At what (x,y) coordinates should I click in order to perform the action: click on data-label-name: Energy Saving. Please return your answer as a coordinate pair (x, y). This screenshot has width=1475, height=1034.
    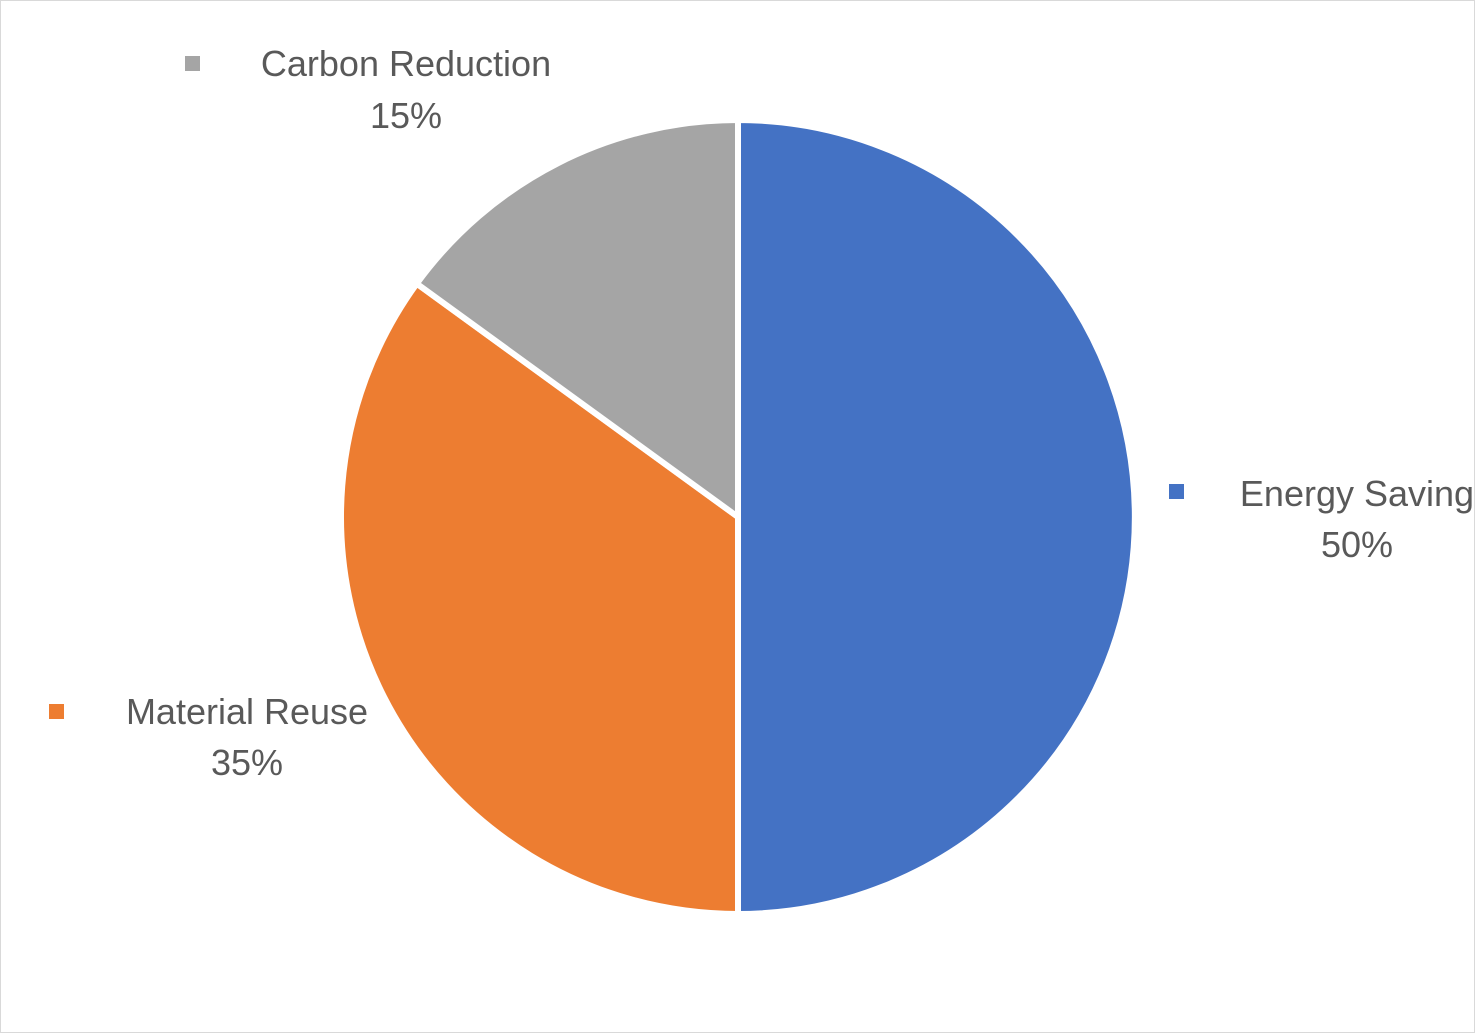
    Looking at the image, I should click on (1357, 493).